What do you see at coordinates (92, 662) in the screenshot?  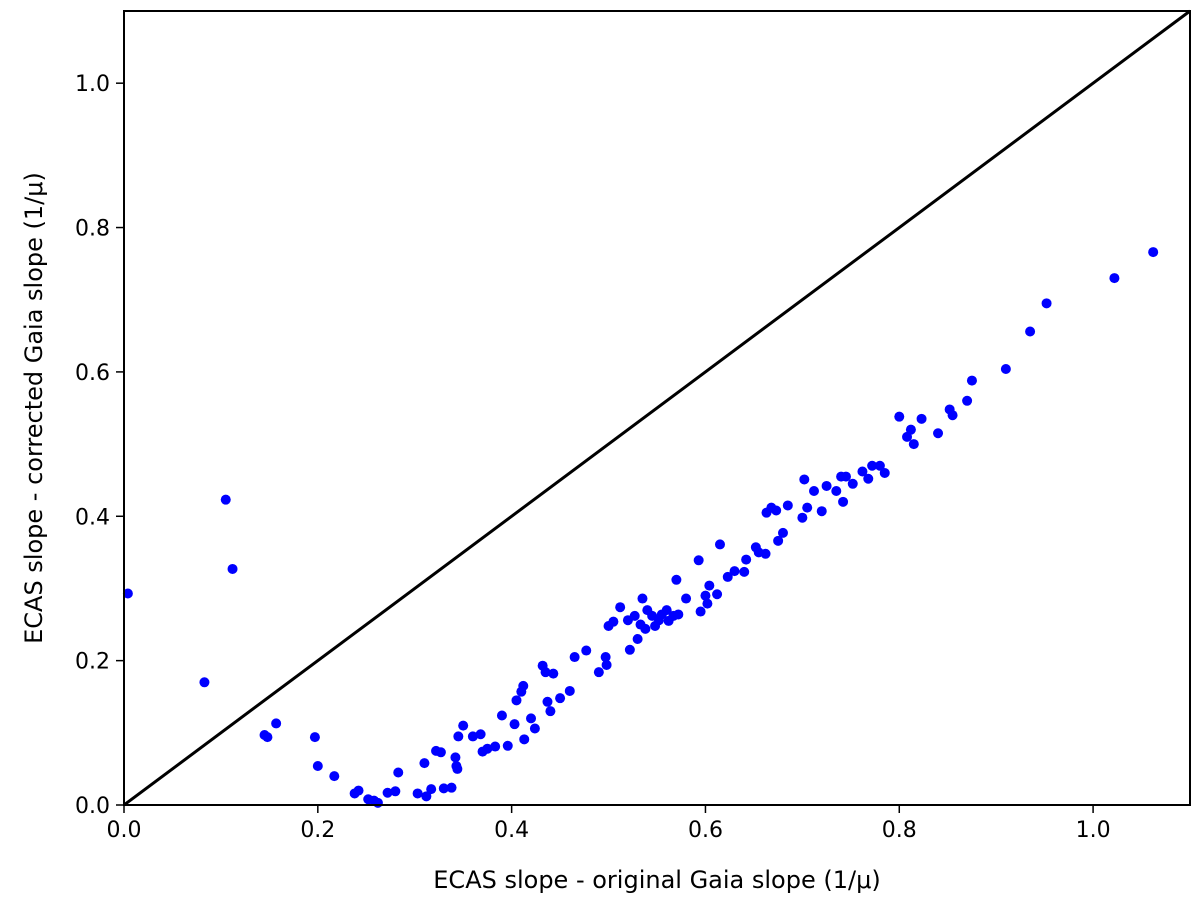 I see `y-tick-label: 0.2` at bounding box center [92, 662].